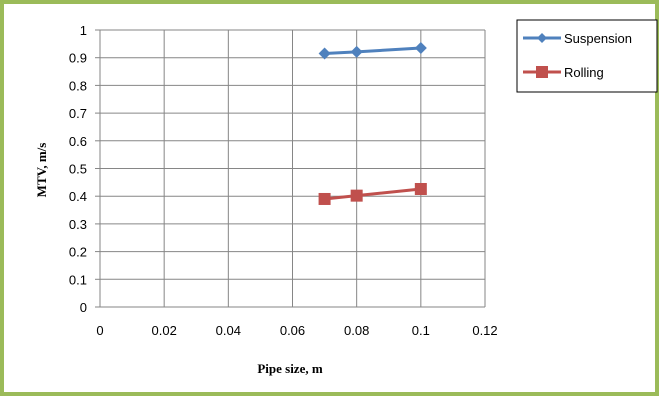 The image size is (659, 396). What do you see at coordinates (228, 330) in the screenshot?
I see `x-tick-label: 0.04` at bounding box center [228, 330].